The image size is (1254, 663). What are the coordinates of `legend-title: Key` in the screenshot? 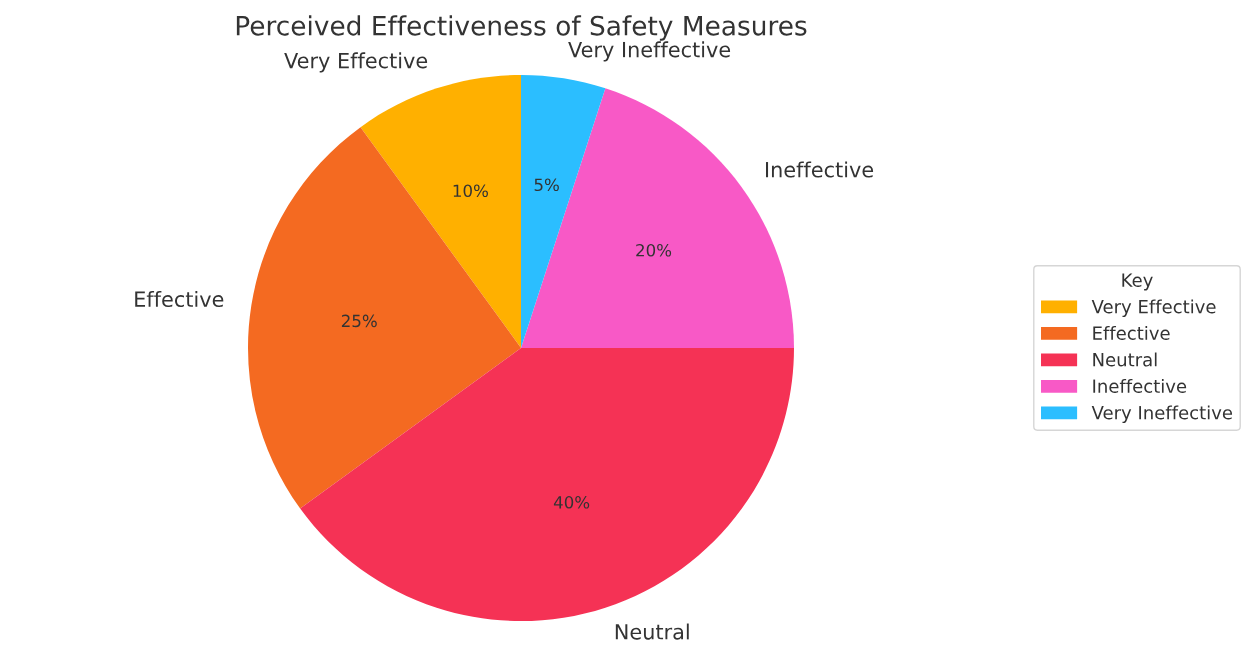 It's located at (1137, 282).